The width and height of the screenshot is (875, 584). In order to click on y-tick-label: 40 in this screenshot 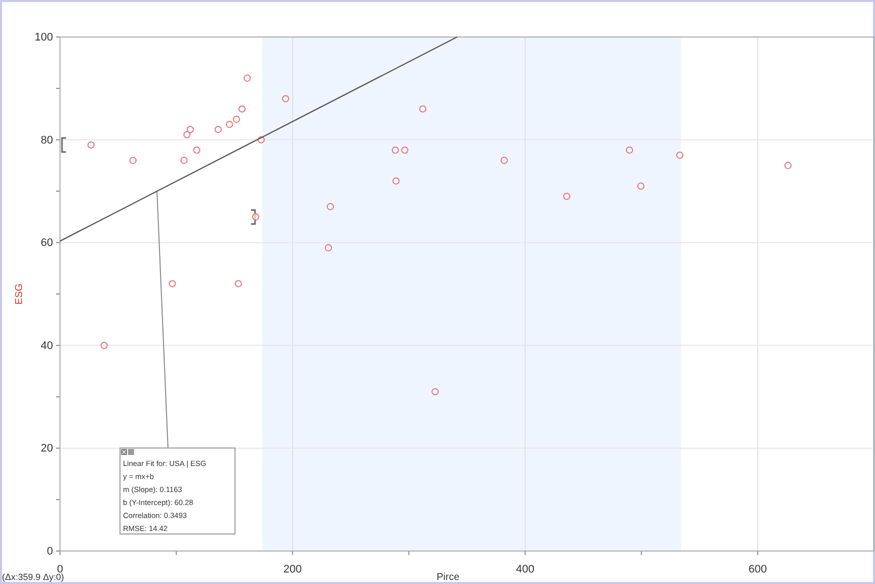, I will do `click(46, 346)`.